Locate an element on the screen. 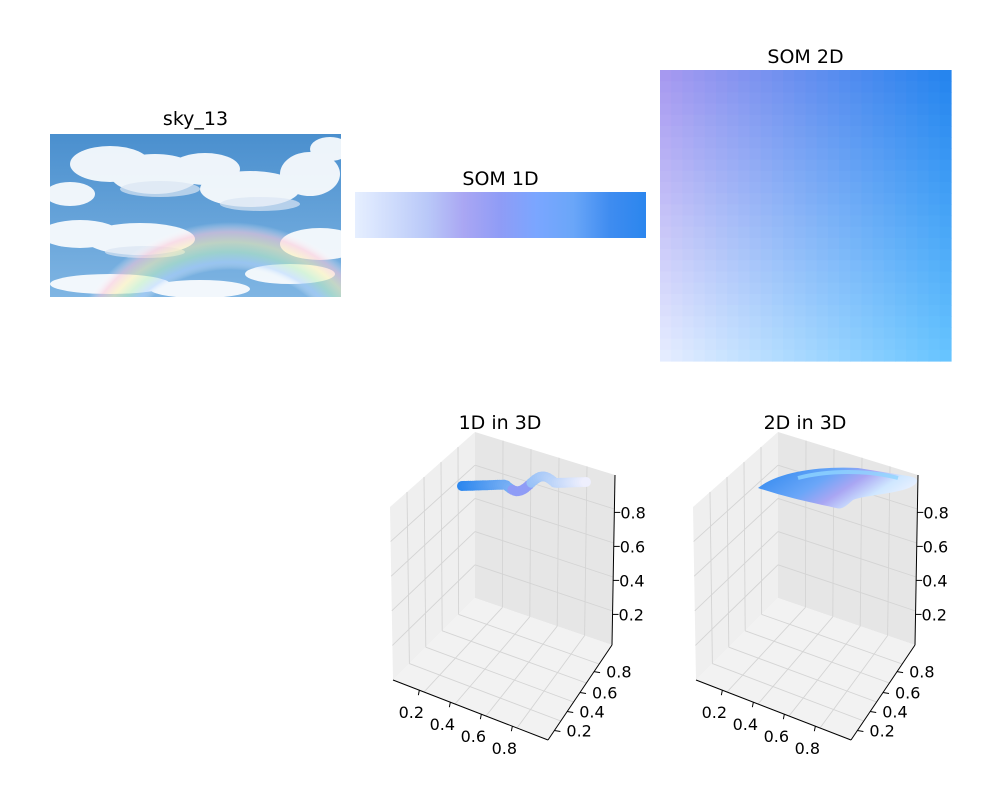  x-tick-label: 0.4 is located at coordinates (442, 724).